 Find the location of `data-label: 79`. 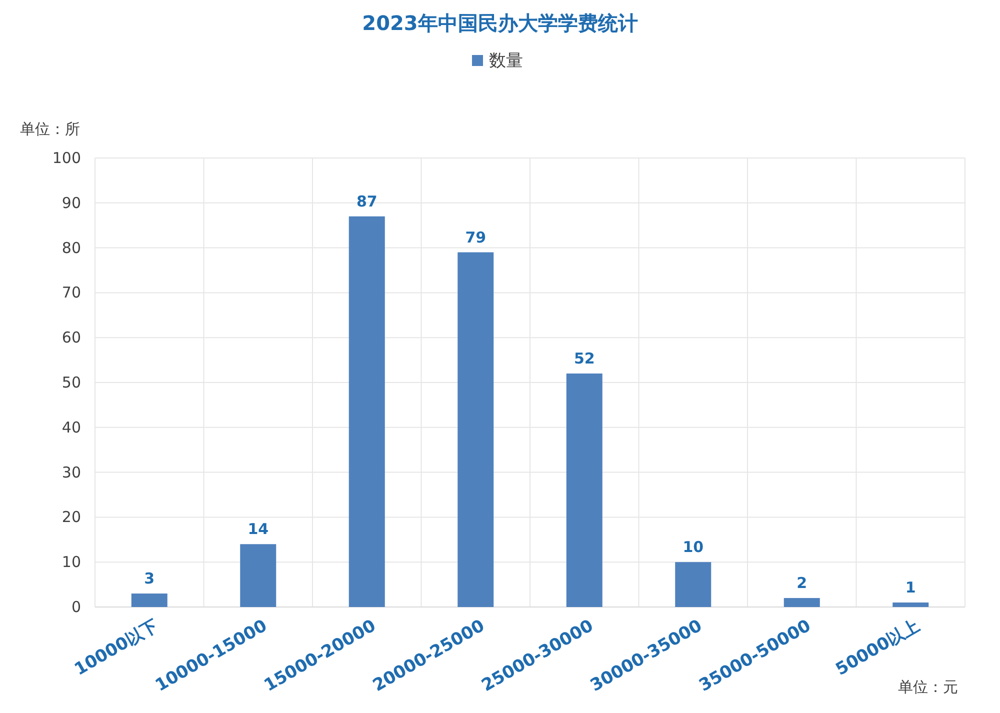

data-label: 79 is located at coordinates (475, 237).